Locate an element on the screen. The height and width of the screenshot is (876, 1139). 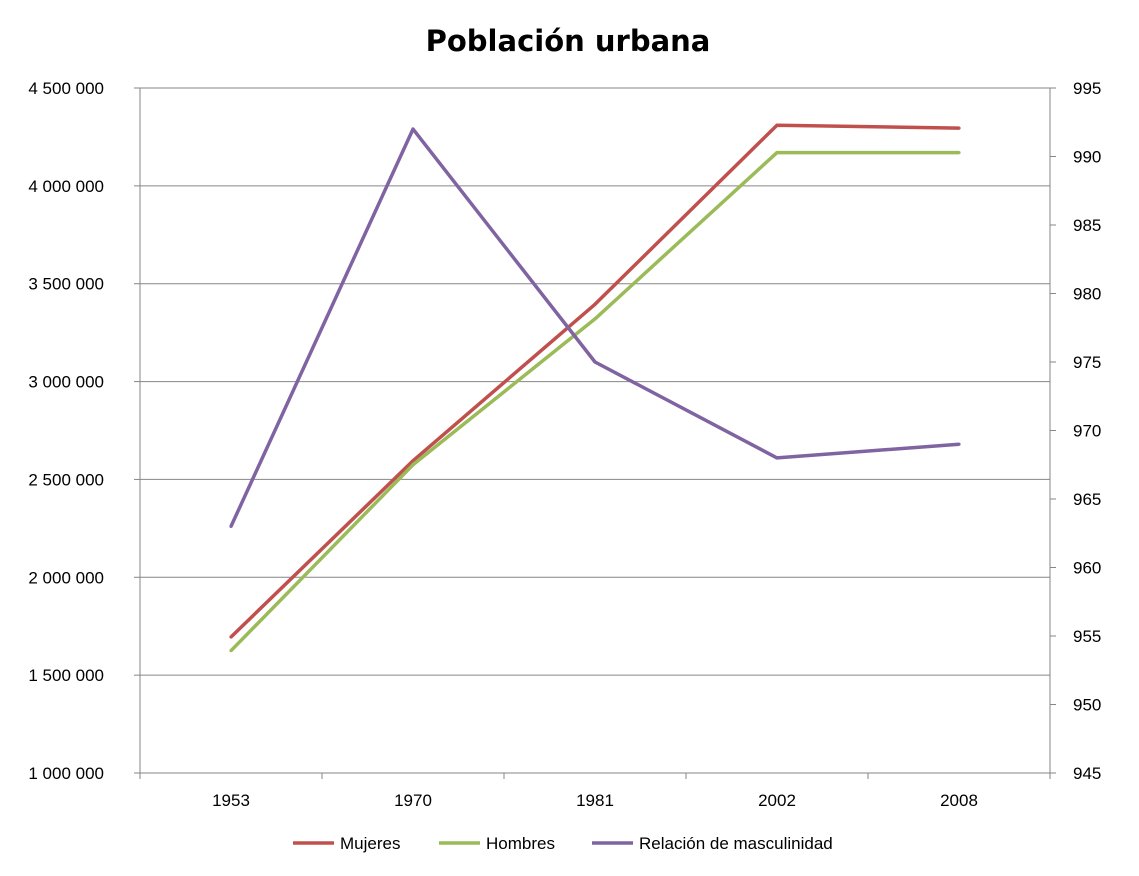
x-tick-label: 2008 is located at coordinates (959, 800).